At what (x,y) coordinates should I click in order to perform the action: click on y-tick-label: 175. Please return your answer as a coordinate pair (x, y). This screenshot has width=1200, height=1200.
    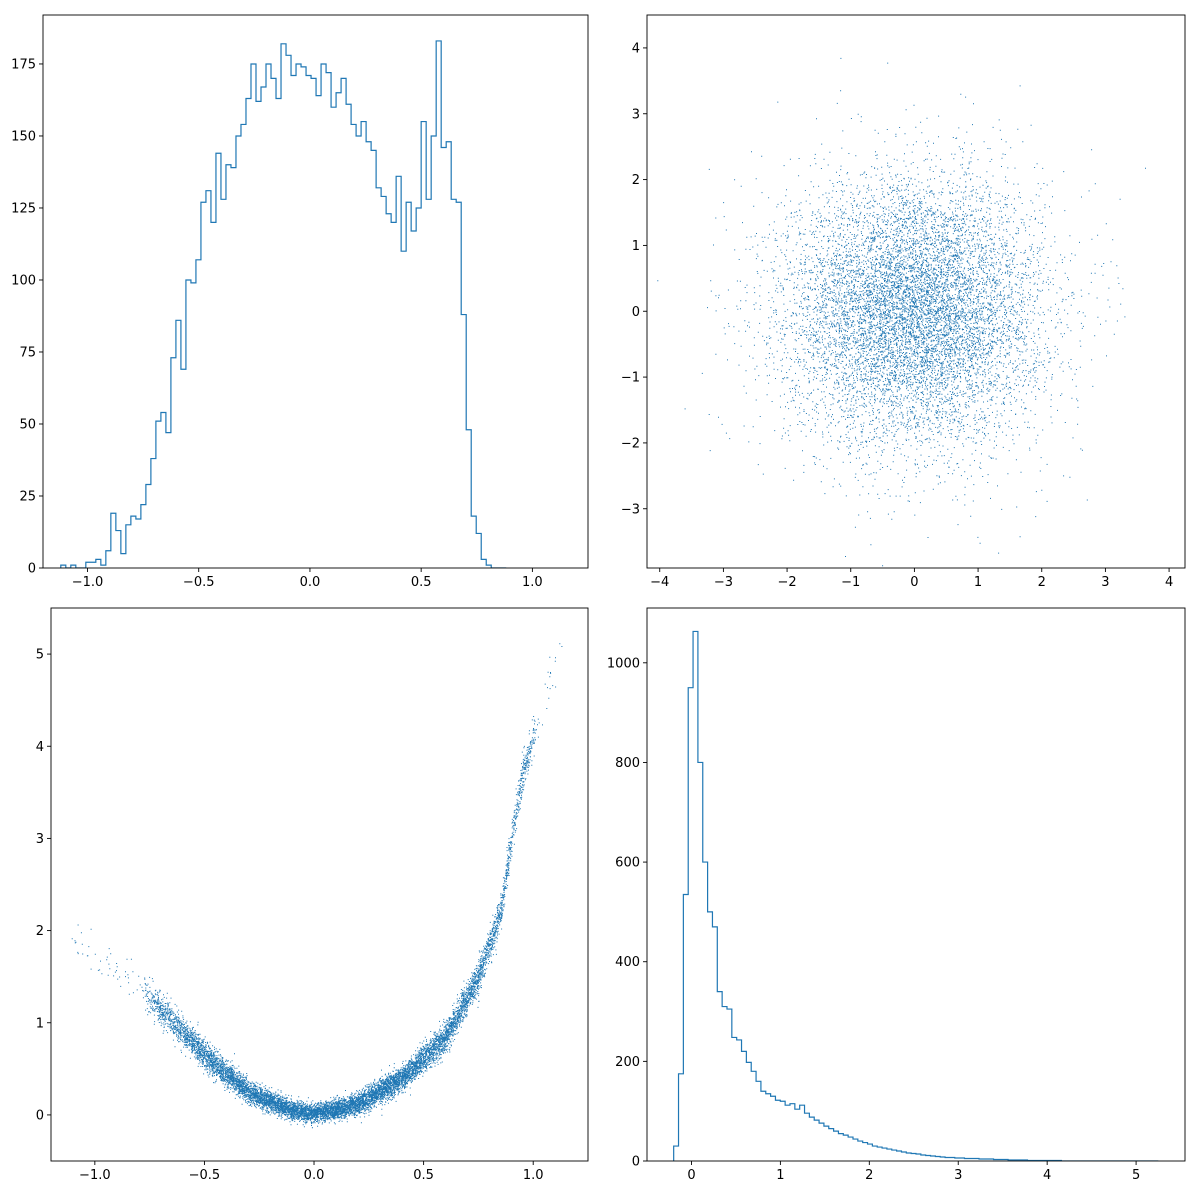
    Looking at the image, I should click on (23, 64).